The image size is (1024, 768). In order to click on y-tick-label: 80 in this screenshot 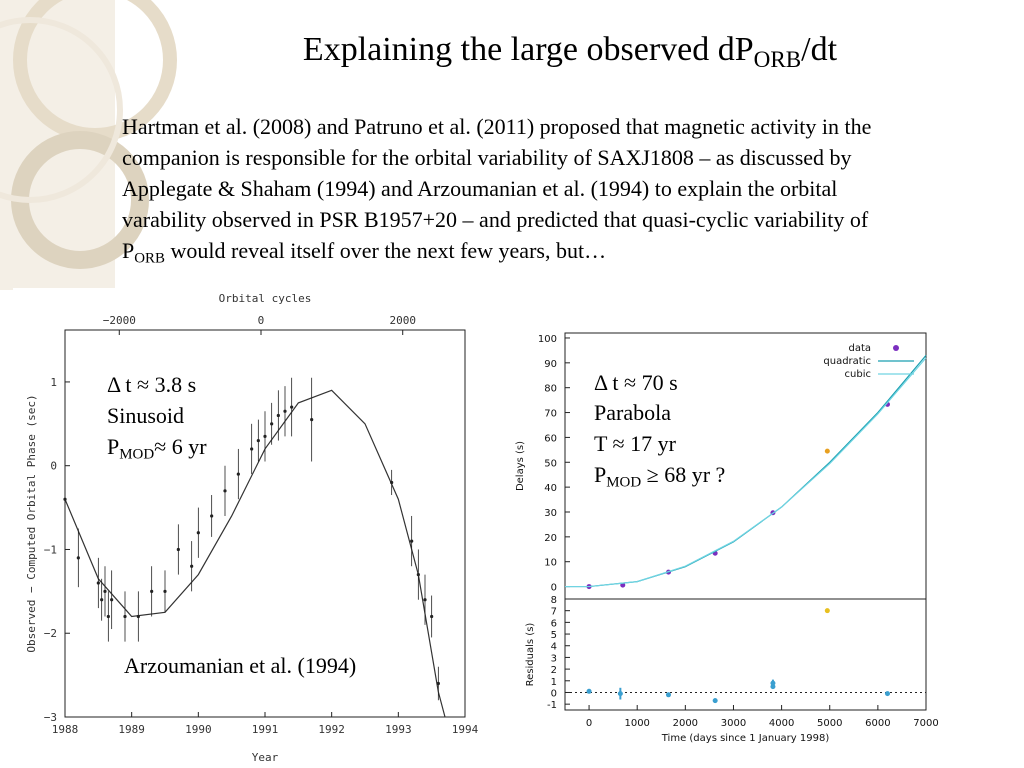, I will do `click(550, 389)`.